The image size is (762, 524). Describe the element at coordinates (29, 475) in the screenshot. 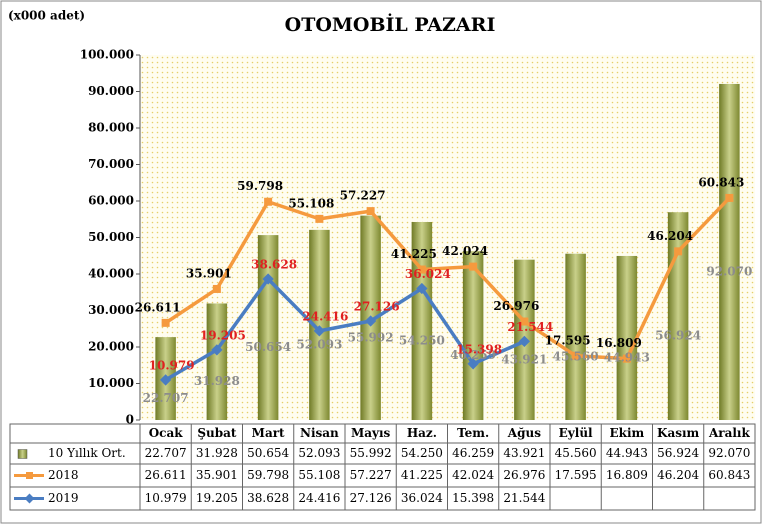

I see `legend-marker` at that location.